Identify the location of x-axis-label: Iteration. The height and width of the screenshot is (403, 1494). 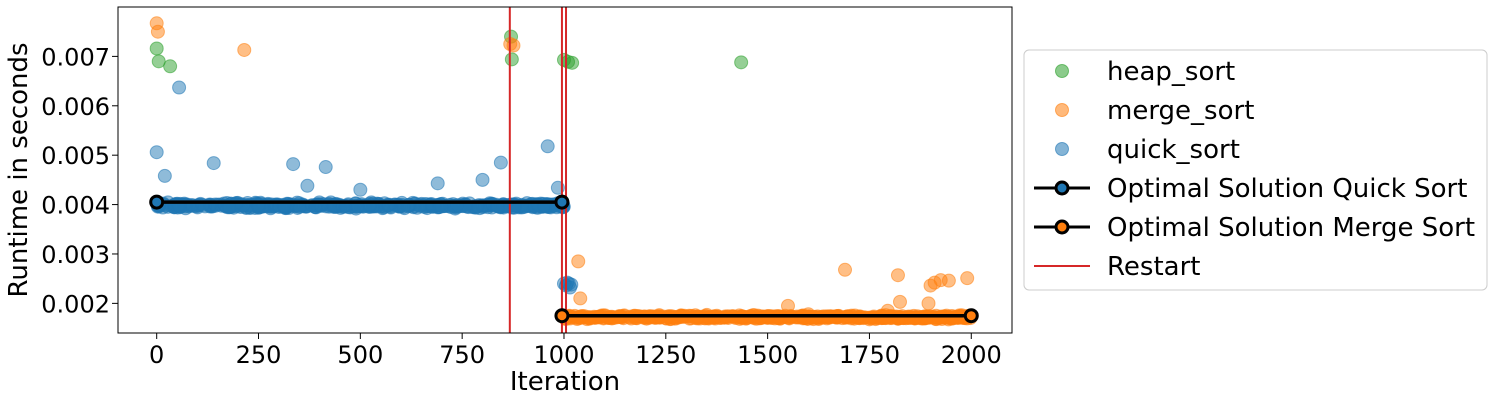
(565, 382).